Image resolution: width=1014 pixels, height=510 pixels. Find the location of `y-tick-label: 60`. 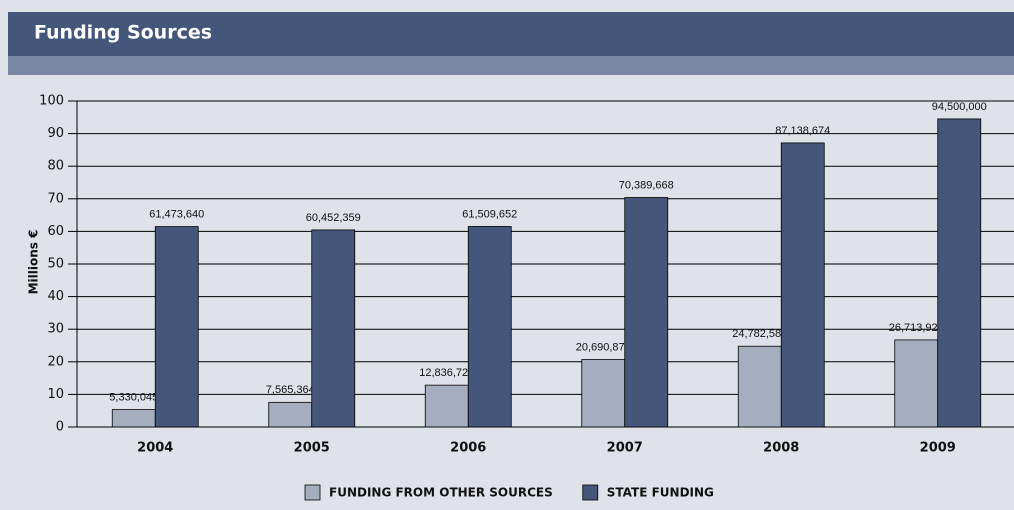

y-tick-label: 60 is located at coordinates (55, 231).